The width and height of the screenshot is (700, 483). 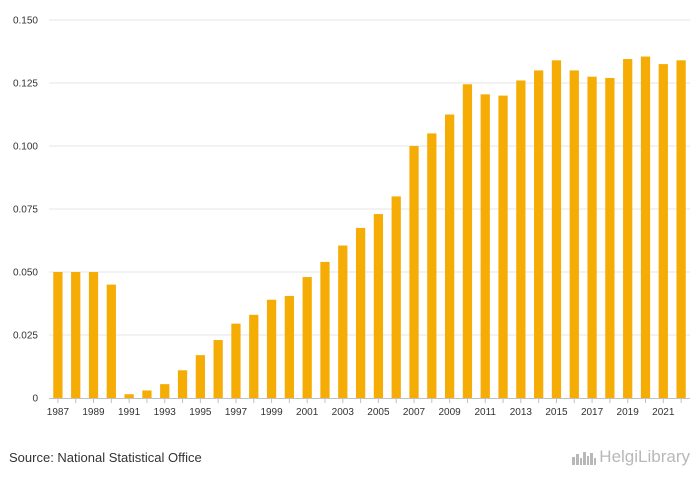 I want to click on y-tick-label: 0.150, so click(x=25, y=21).